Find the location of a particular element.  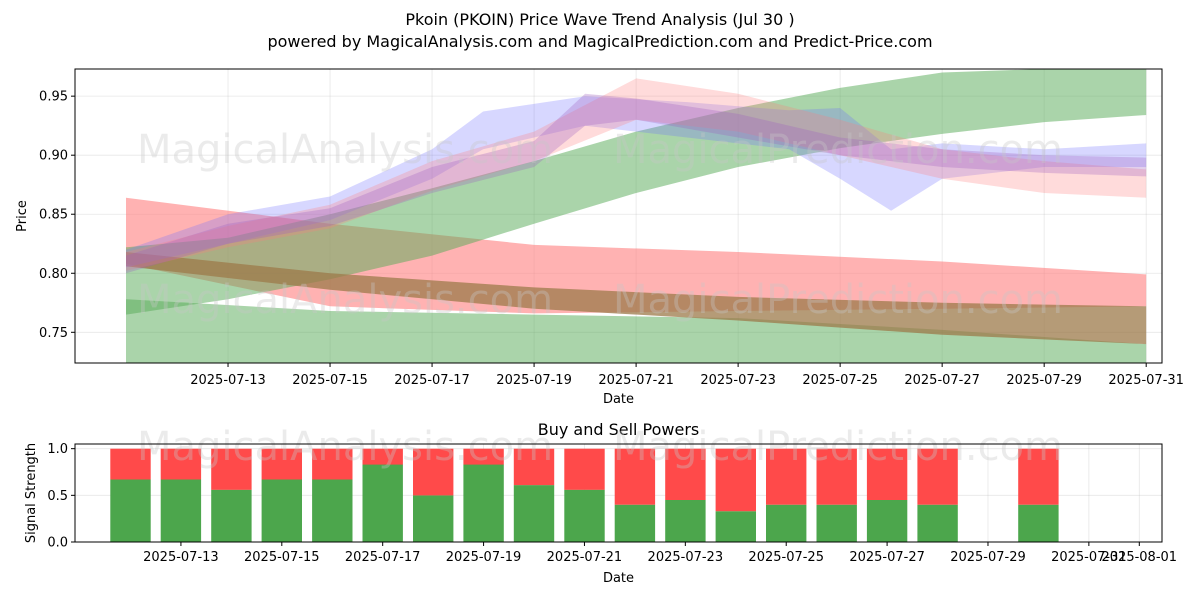

buy-sell-x-tick-label: 2025-07-19 is located at coordinates (484, 557).